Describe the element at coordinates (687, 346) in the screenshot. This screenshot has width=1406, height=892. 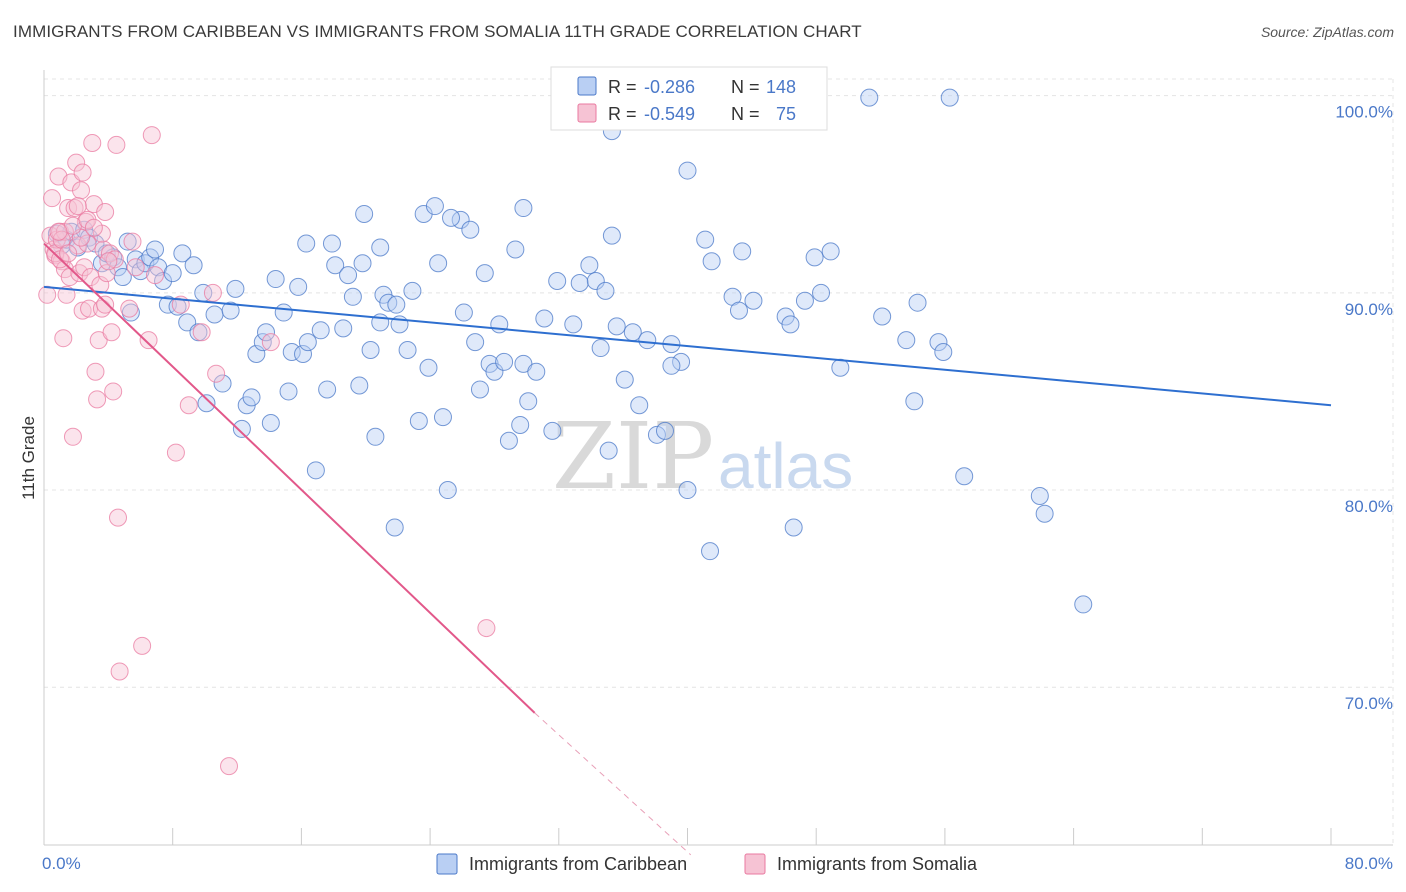
I see `trendline-caribbean` at that location.